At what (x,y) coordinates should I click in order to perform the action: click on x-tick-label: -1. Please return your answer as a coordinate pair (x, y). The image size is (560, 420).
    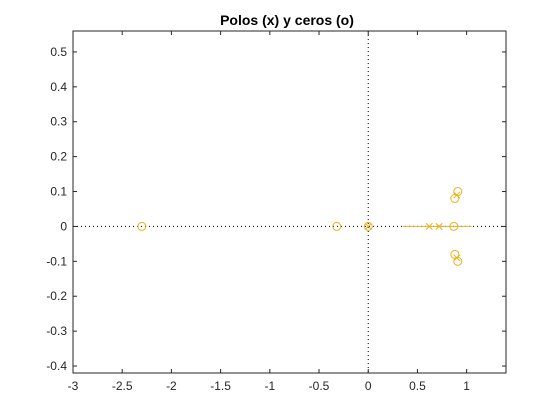
    Looking at the image, I should click on (269, 386).